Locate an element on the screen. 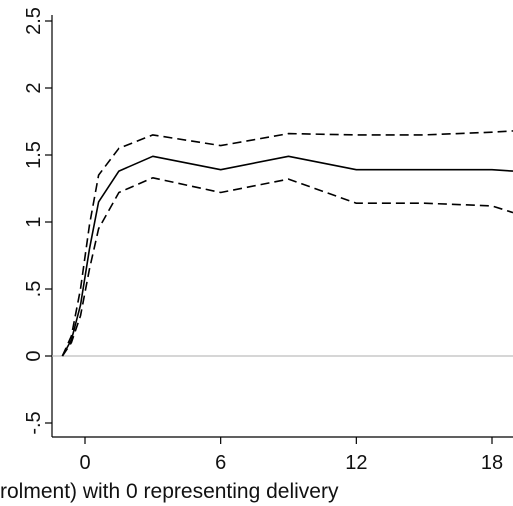 This screenshot has height=506, width=513. x-axis-label: rolment) with 0 representing delivery is located at coordinates (169, 491).